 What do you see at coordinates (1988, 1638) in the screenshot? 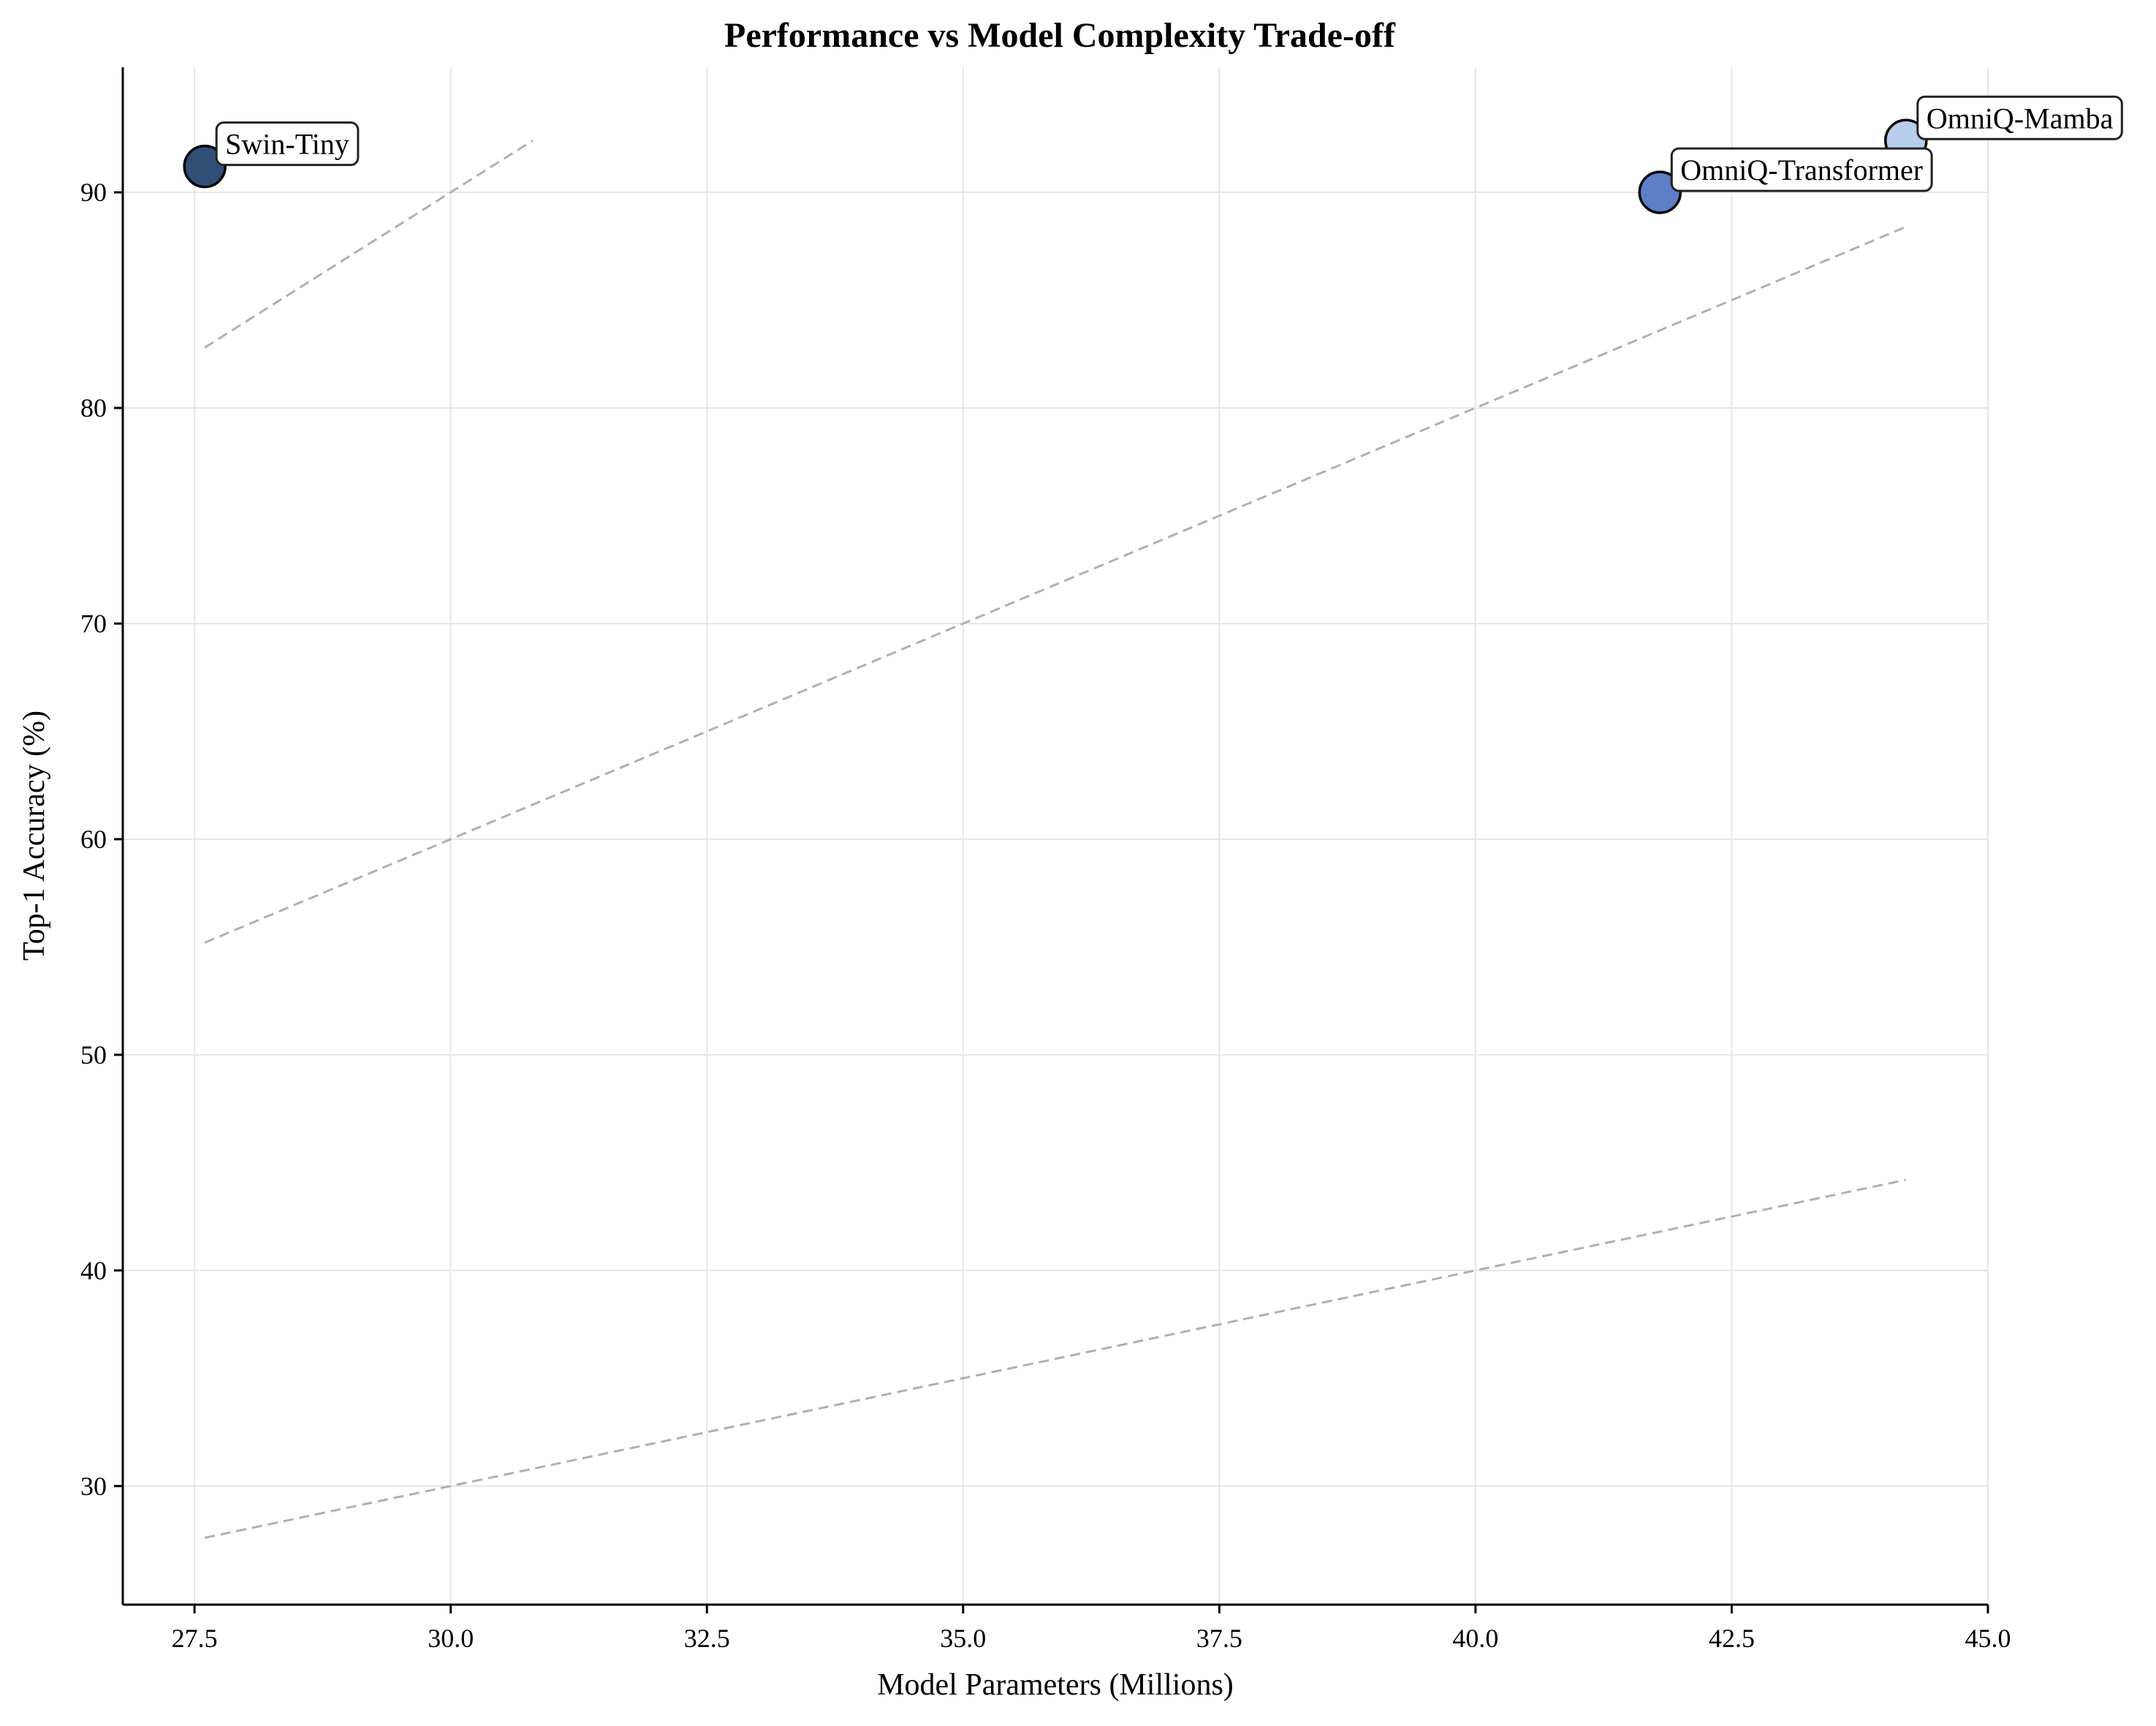
I see `x-tick-label: 45.0` at bounding box center [1988, 1638].